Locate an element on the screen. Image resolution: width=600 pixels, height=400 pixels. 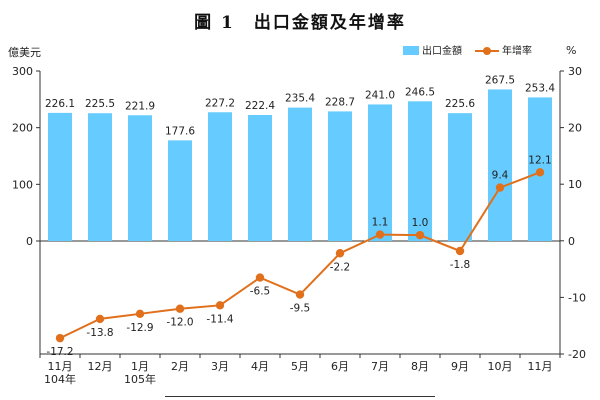
bar-value-label: 177.6 is located at coordinates (180, 131).